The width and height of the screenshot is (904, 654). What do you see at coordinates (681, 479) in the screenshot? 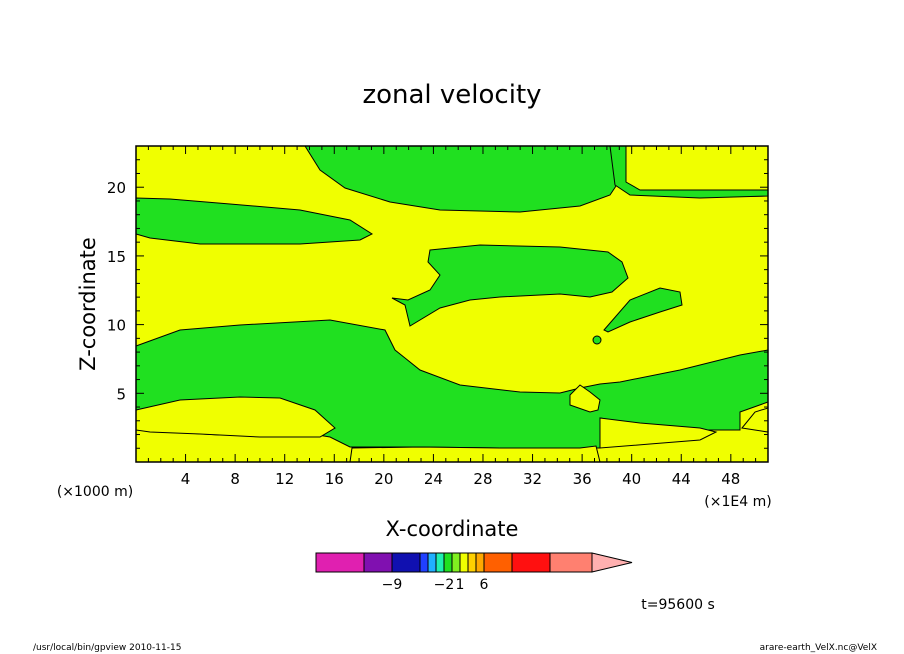
I see `x-tick-label: 44` at bounding box center [681, 479].